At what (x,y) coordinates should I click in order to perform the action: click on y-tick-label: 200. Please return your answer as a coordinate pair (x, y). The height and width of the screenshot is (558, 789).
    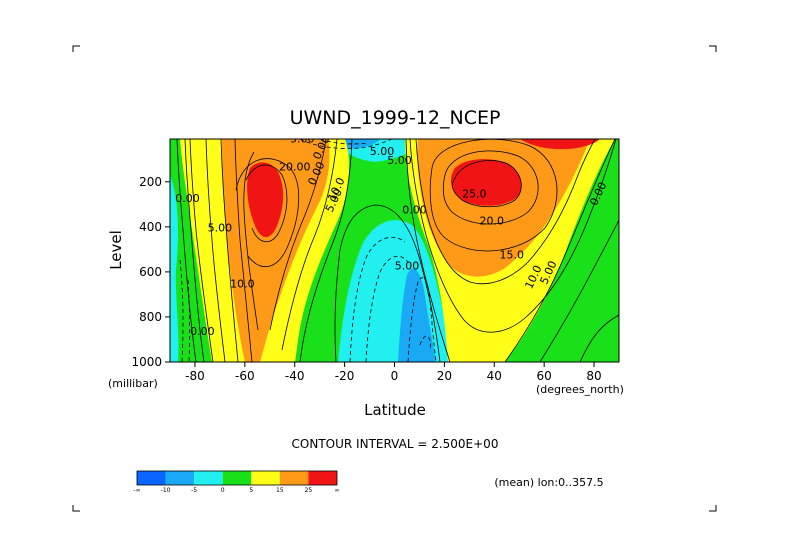
    Looking at the image, I should click on (150, 182).